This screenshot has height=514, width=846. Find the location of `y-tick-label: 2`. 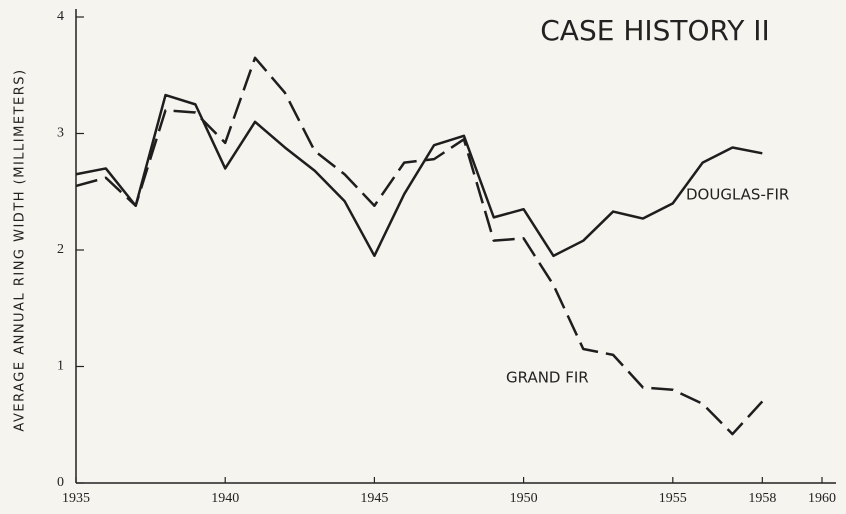

y-tick-label: 2 is located at coordinates (60, 249).